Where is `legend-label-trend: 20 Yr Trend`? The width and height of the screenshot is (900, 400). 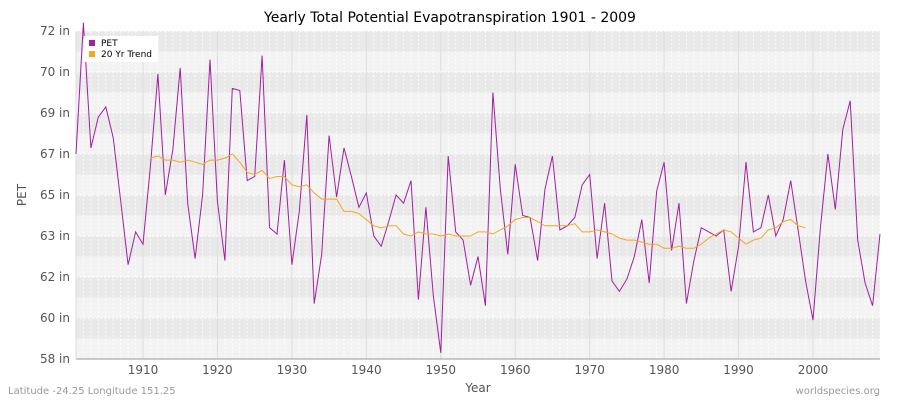
legend-label-trend: 20 Yr Trend is located at coordinates (126, 55).